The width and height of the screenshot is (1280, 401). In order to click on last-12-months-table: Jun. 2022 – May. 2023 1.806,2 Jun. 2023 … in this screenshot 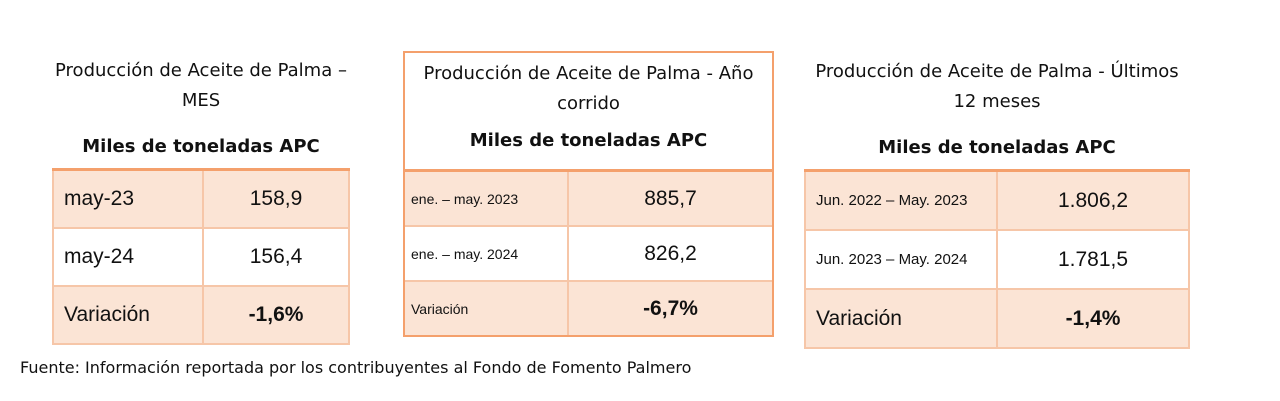, I will do `click(997, 259)`.